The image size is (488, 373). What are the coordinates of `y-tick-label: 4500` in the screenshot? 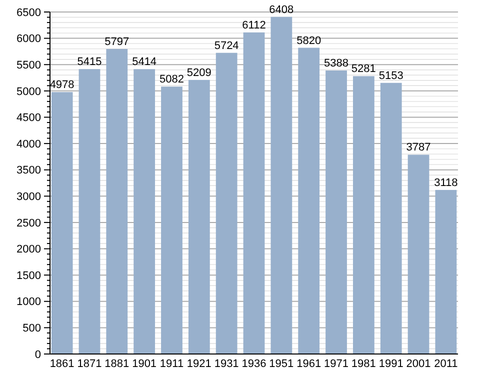 It's located at (28, 118).